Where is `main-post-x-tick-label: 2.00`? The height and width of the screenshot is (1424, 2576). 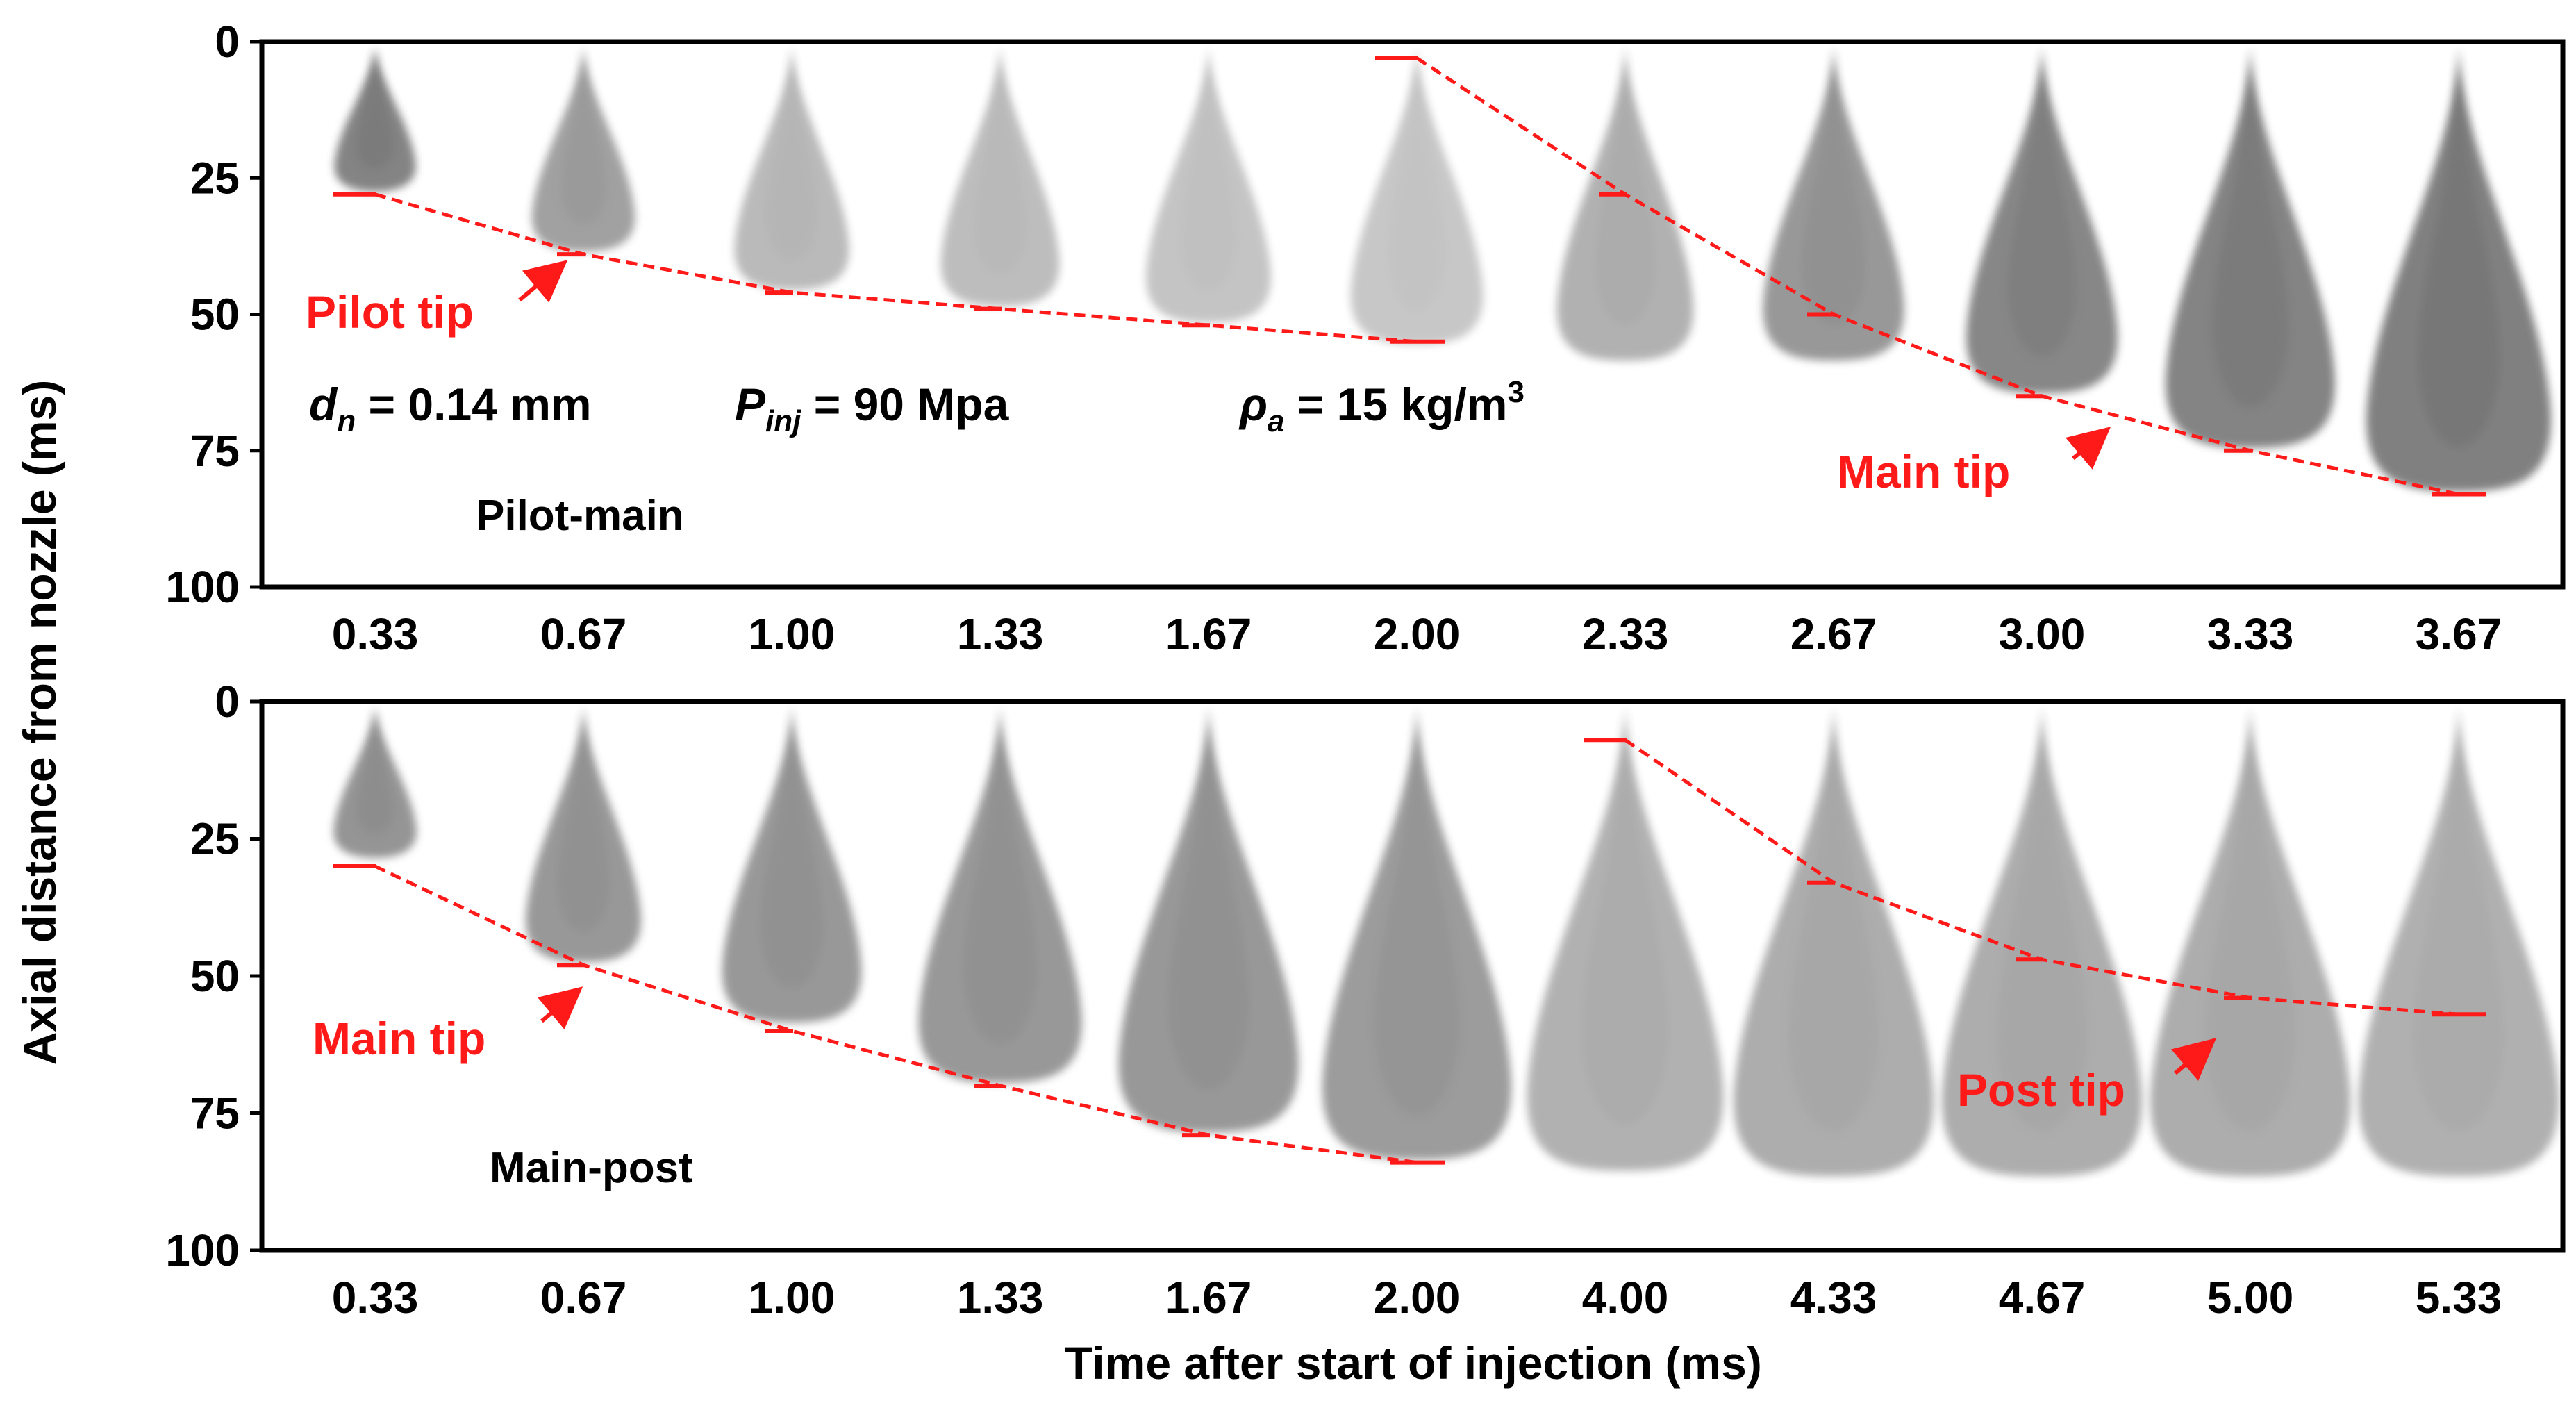
main-post-x-tick-label: 2.00 is located at coordinates (1417, 1298).